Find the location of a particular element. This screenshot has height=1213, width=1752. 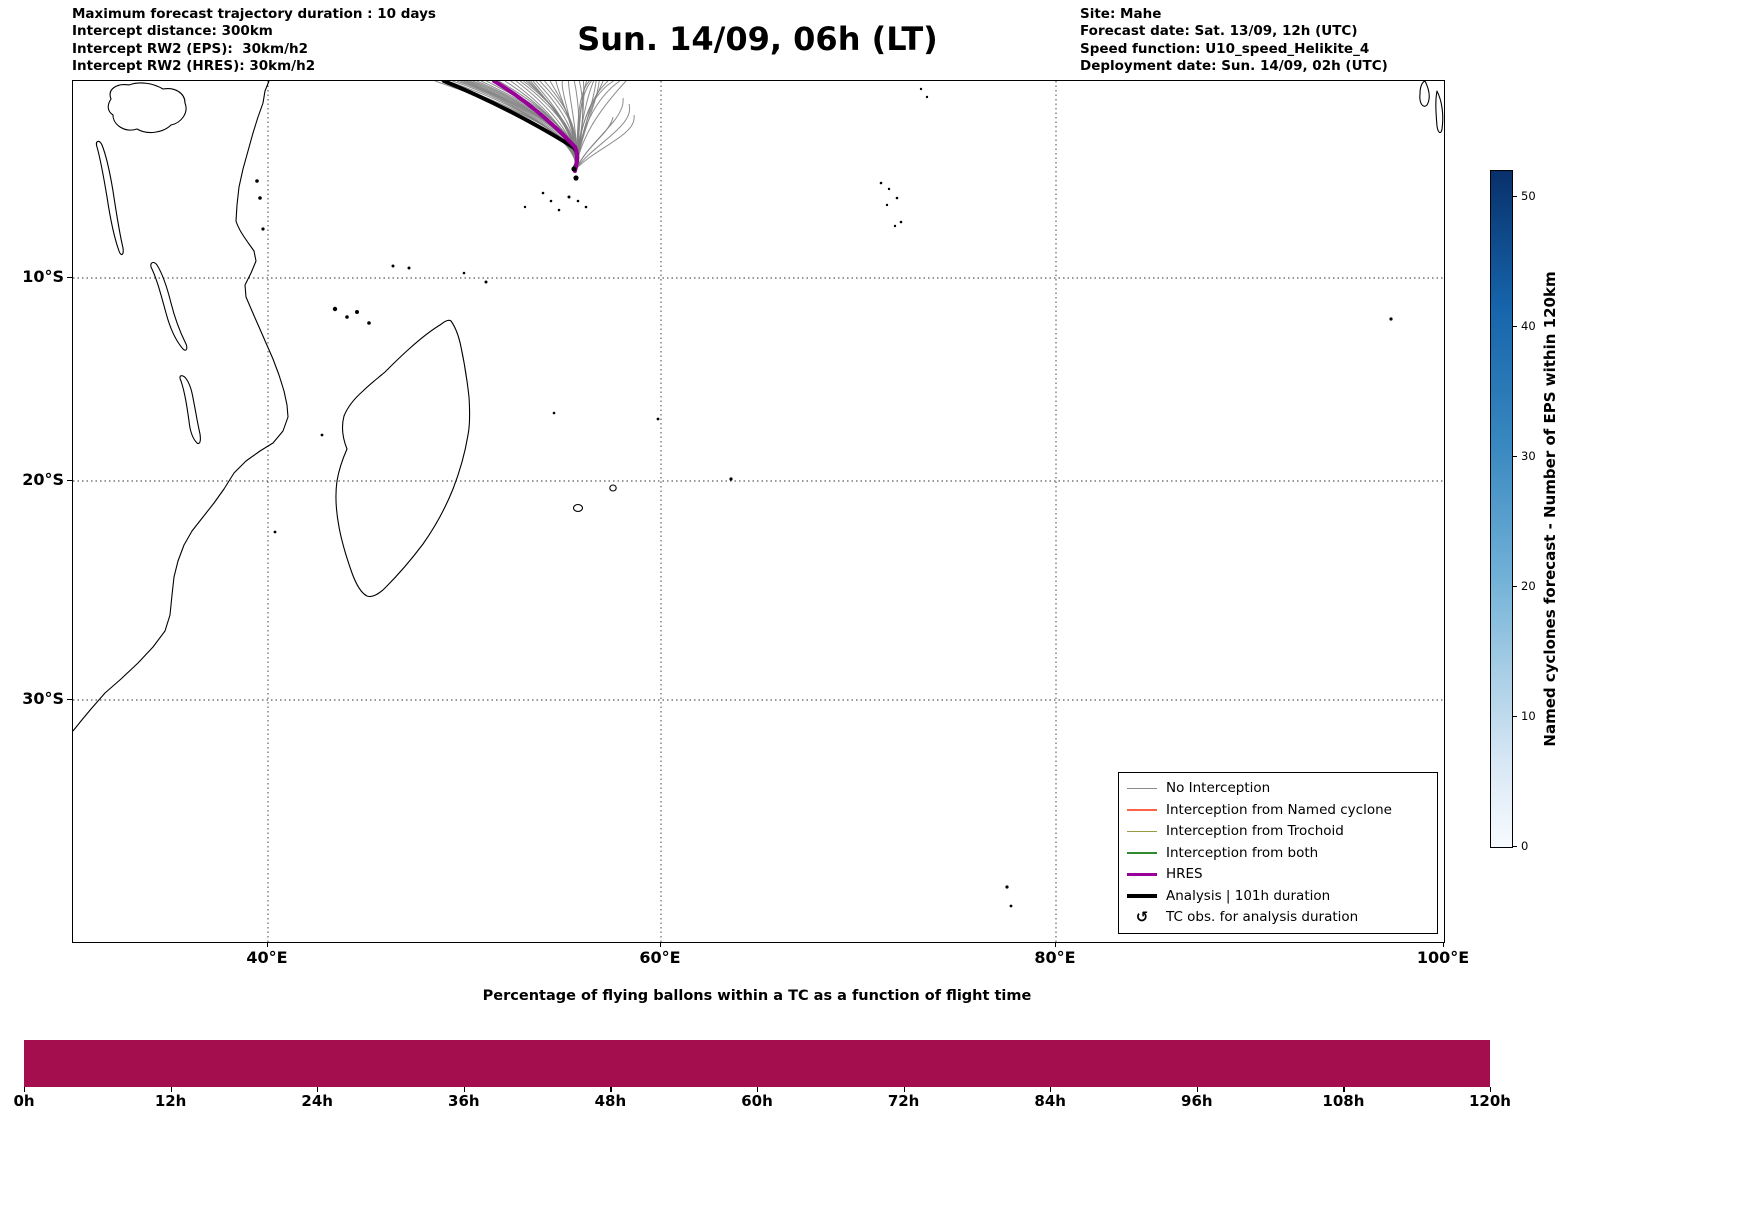

legend-row: Interception from Trochoid is located at coordinates (1278, 832).